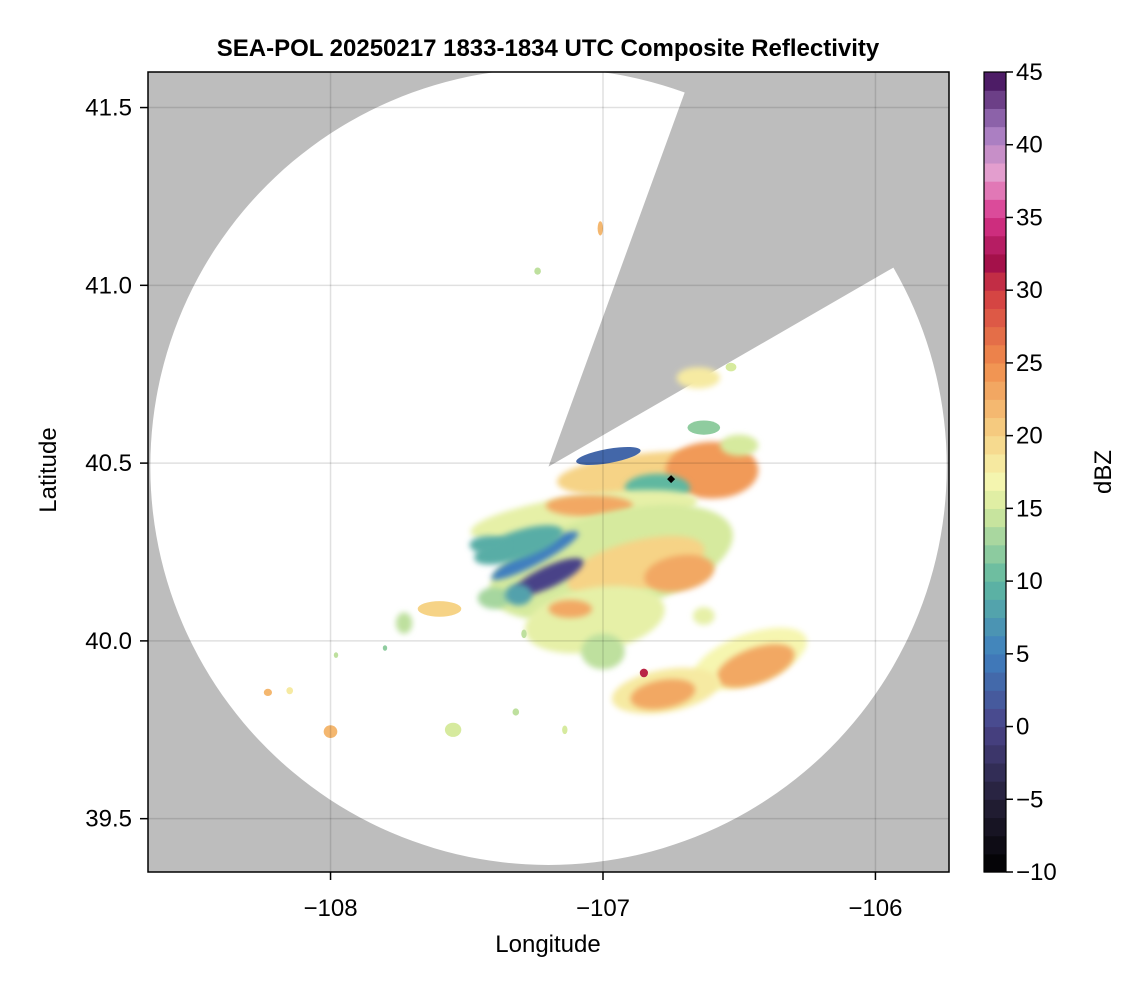 This screenshot has height=995, width=1146. Describe the element at coordinates (547, 944) in the screenshot. I see `x-axis-label: Longitude` at that location.